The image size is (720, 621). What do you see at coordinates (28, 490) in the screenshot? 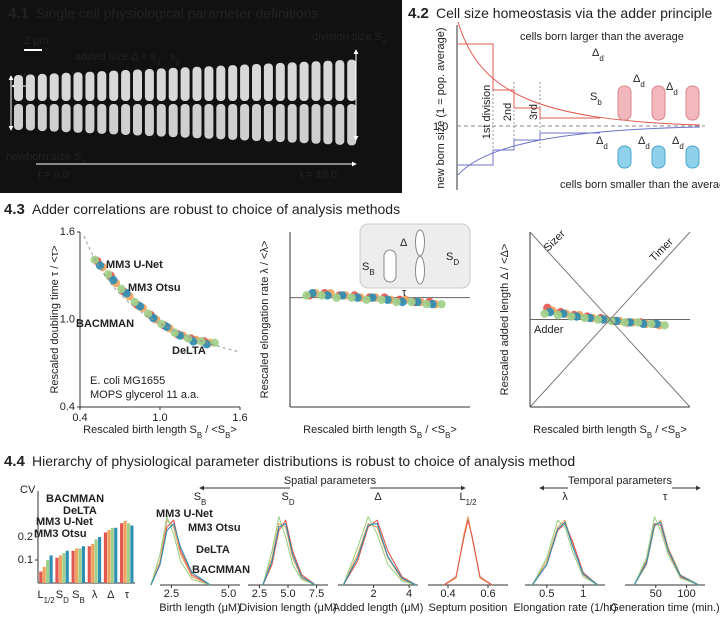
I see `y-axis-label: CV` at bounding box center [28, 490].